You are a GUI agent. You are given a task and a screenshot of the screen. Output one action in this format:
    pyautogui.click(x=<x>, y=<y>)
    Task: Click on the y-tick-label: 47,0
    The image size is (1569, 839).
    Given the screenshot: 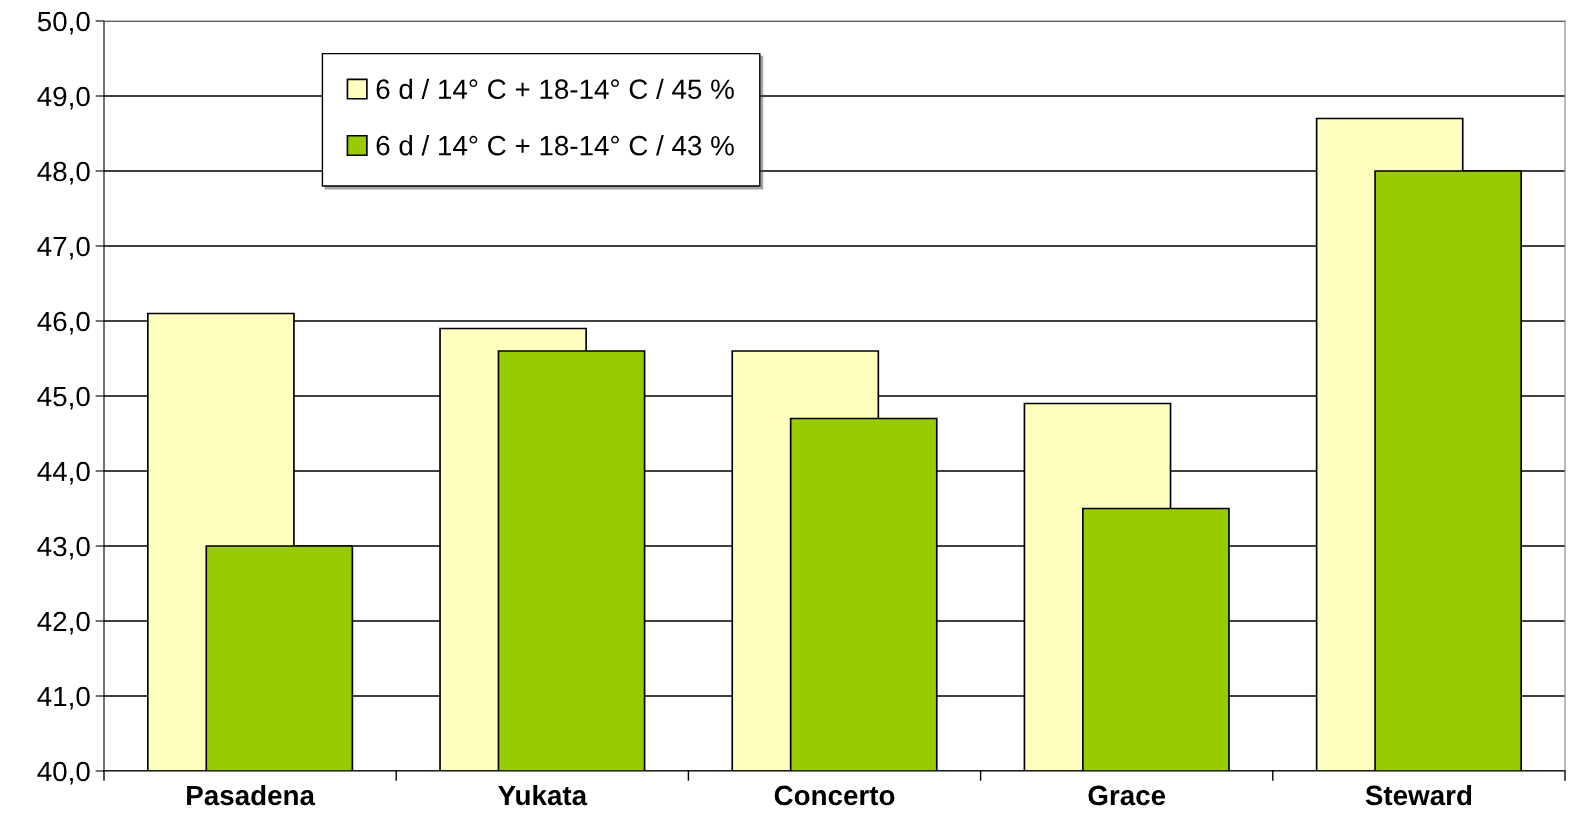 What is the action you would take?
    pyautogui.click(x=63, y=248)
    